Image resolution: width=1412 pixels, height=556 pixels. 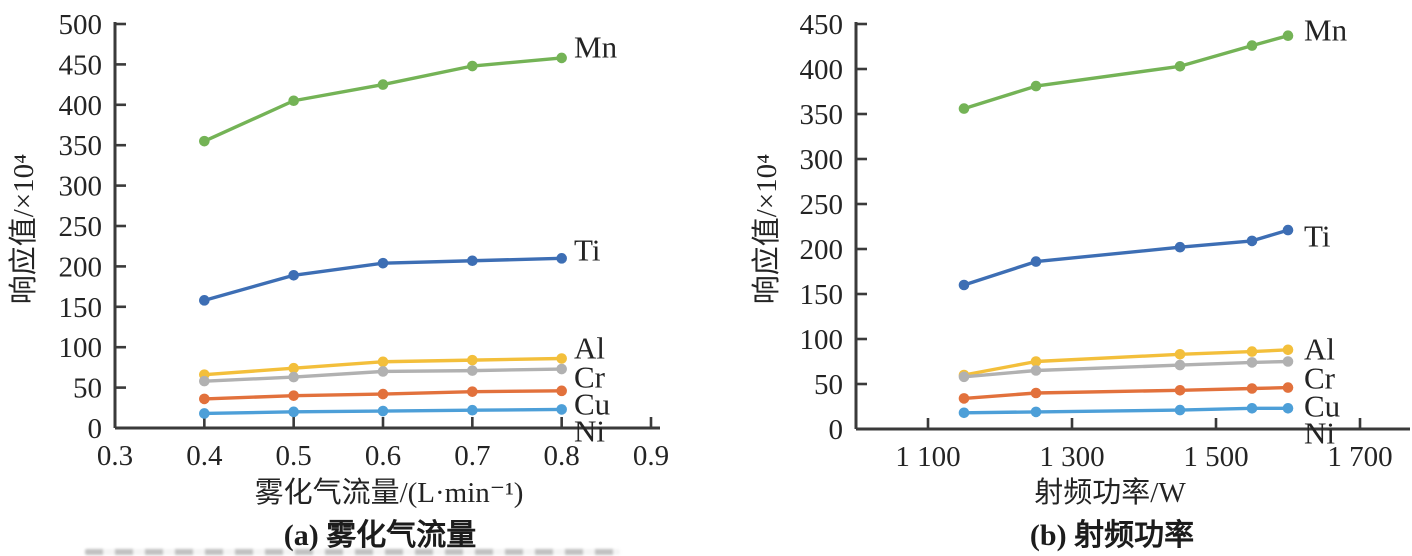 I want to click on chart-b-xaxis-title: 射频功率/W, so click(x=1110, y=492).